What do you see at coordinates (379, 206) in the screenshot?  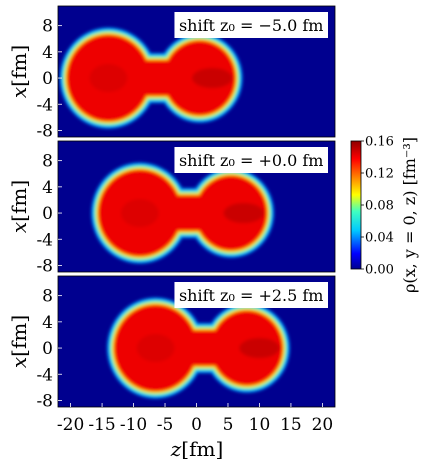 I see `colorbar-tick-label: 0.08` at bounding box center [379, 206].